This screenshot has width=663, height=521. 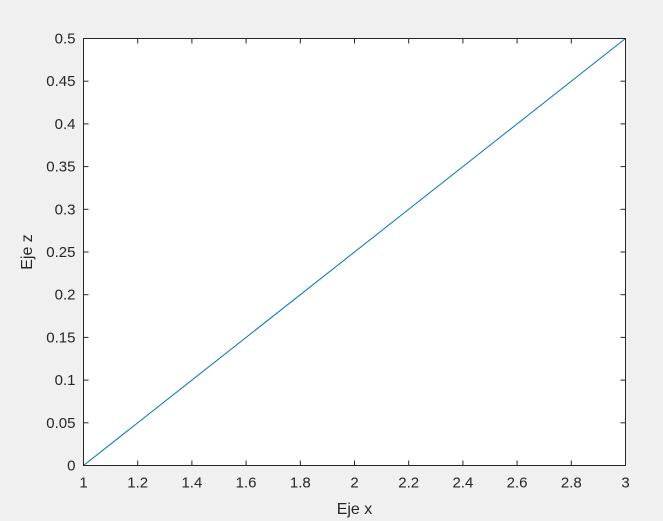 I want to click on x-tick-label: 1.8, so click(x=300, y=483).